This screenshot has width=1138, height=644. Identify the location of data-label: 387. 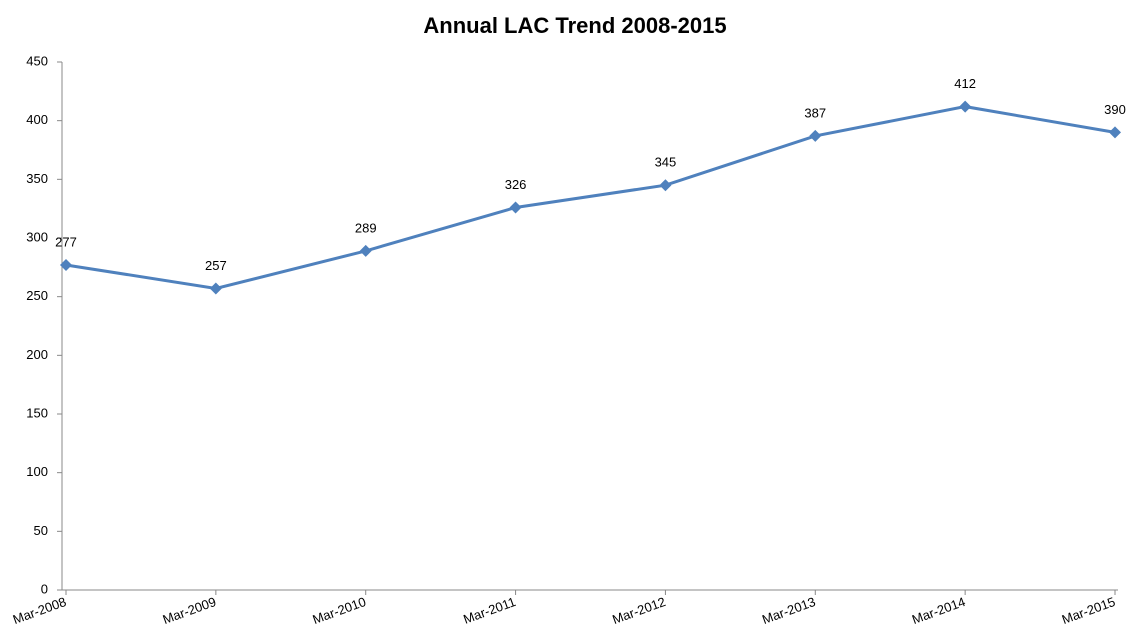
(815, 112).